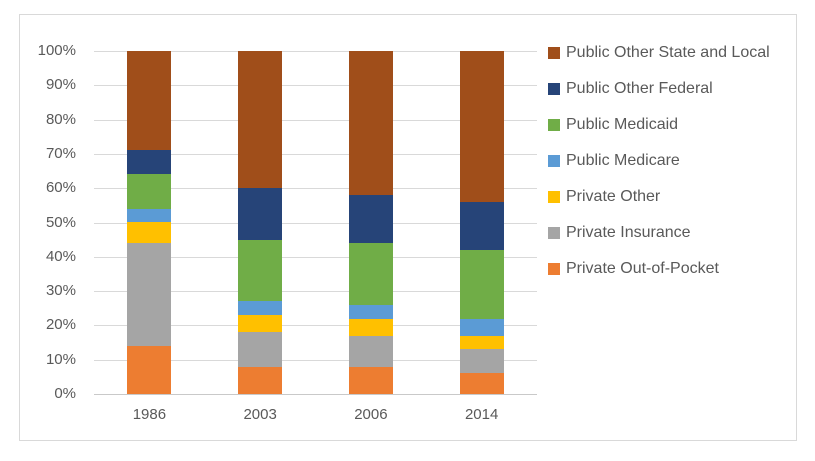 This screenshot has height=461, width=815. I want to click on stacked-bar-2006, so click(370, 222).